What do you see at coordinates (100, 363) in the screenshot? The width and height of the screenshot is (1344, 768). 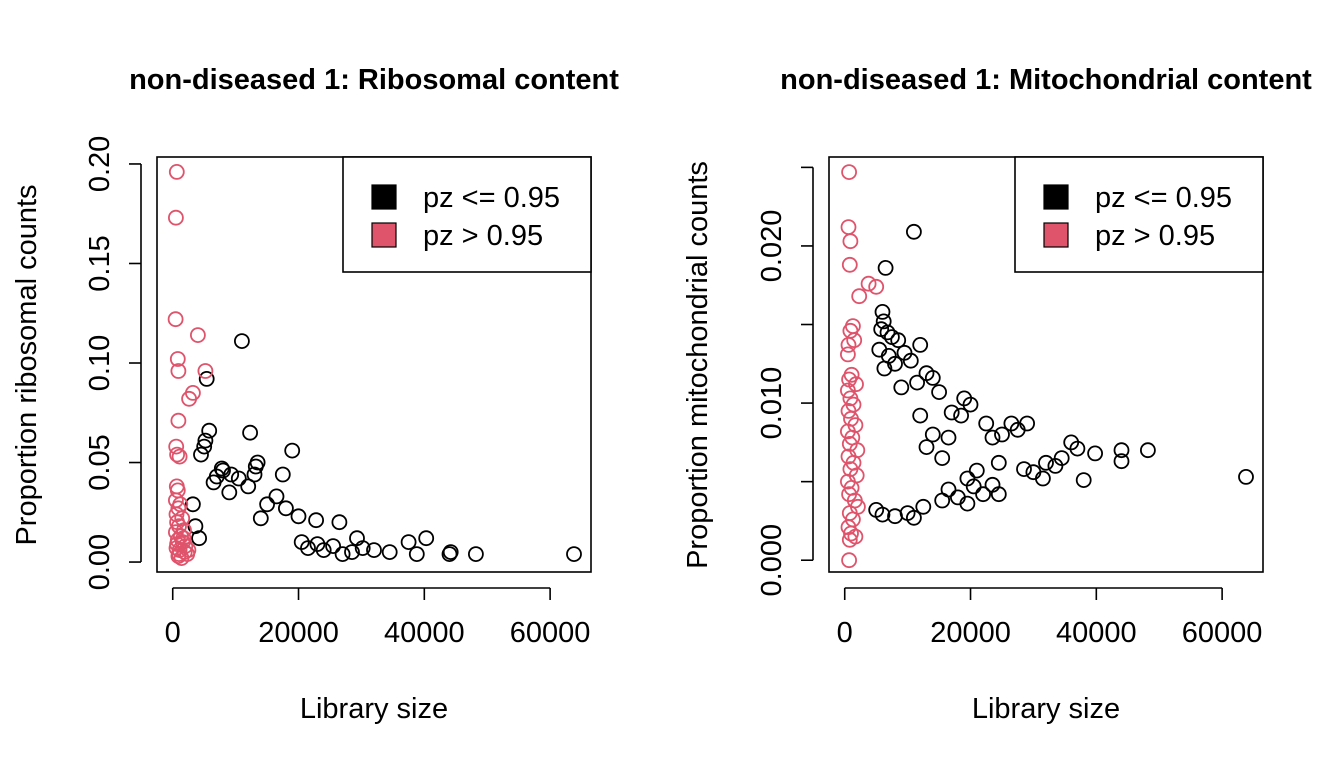 I see `ribosomal-y-tick-label: 0.10` at bounding box center [100, 363].